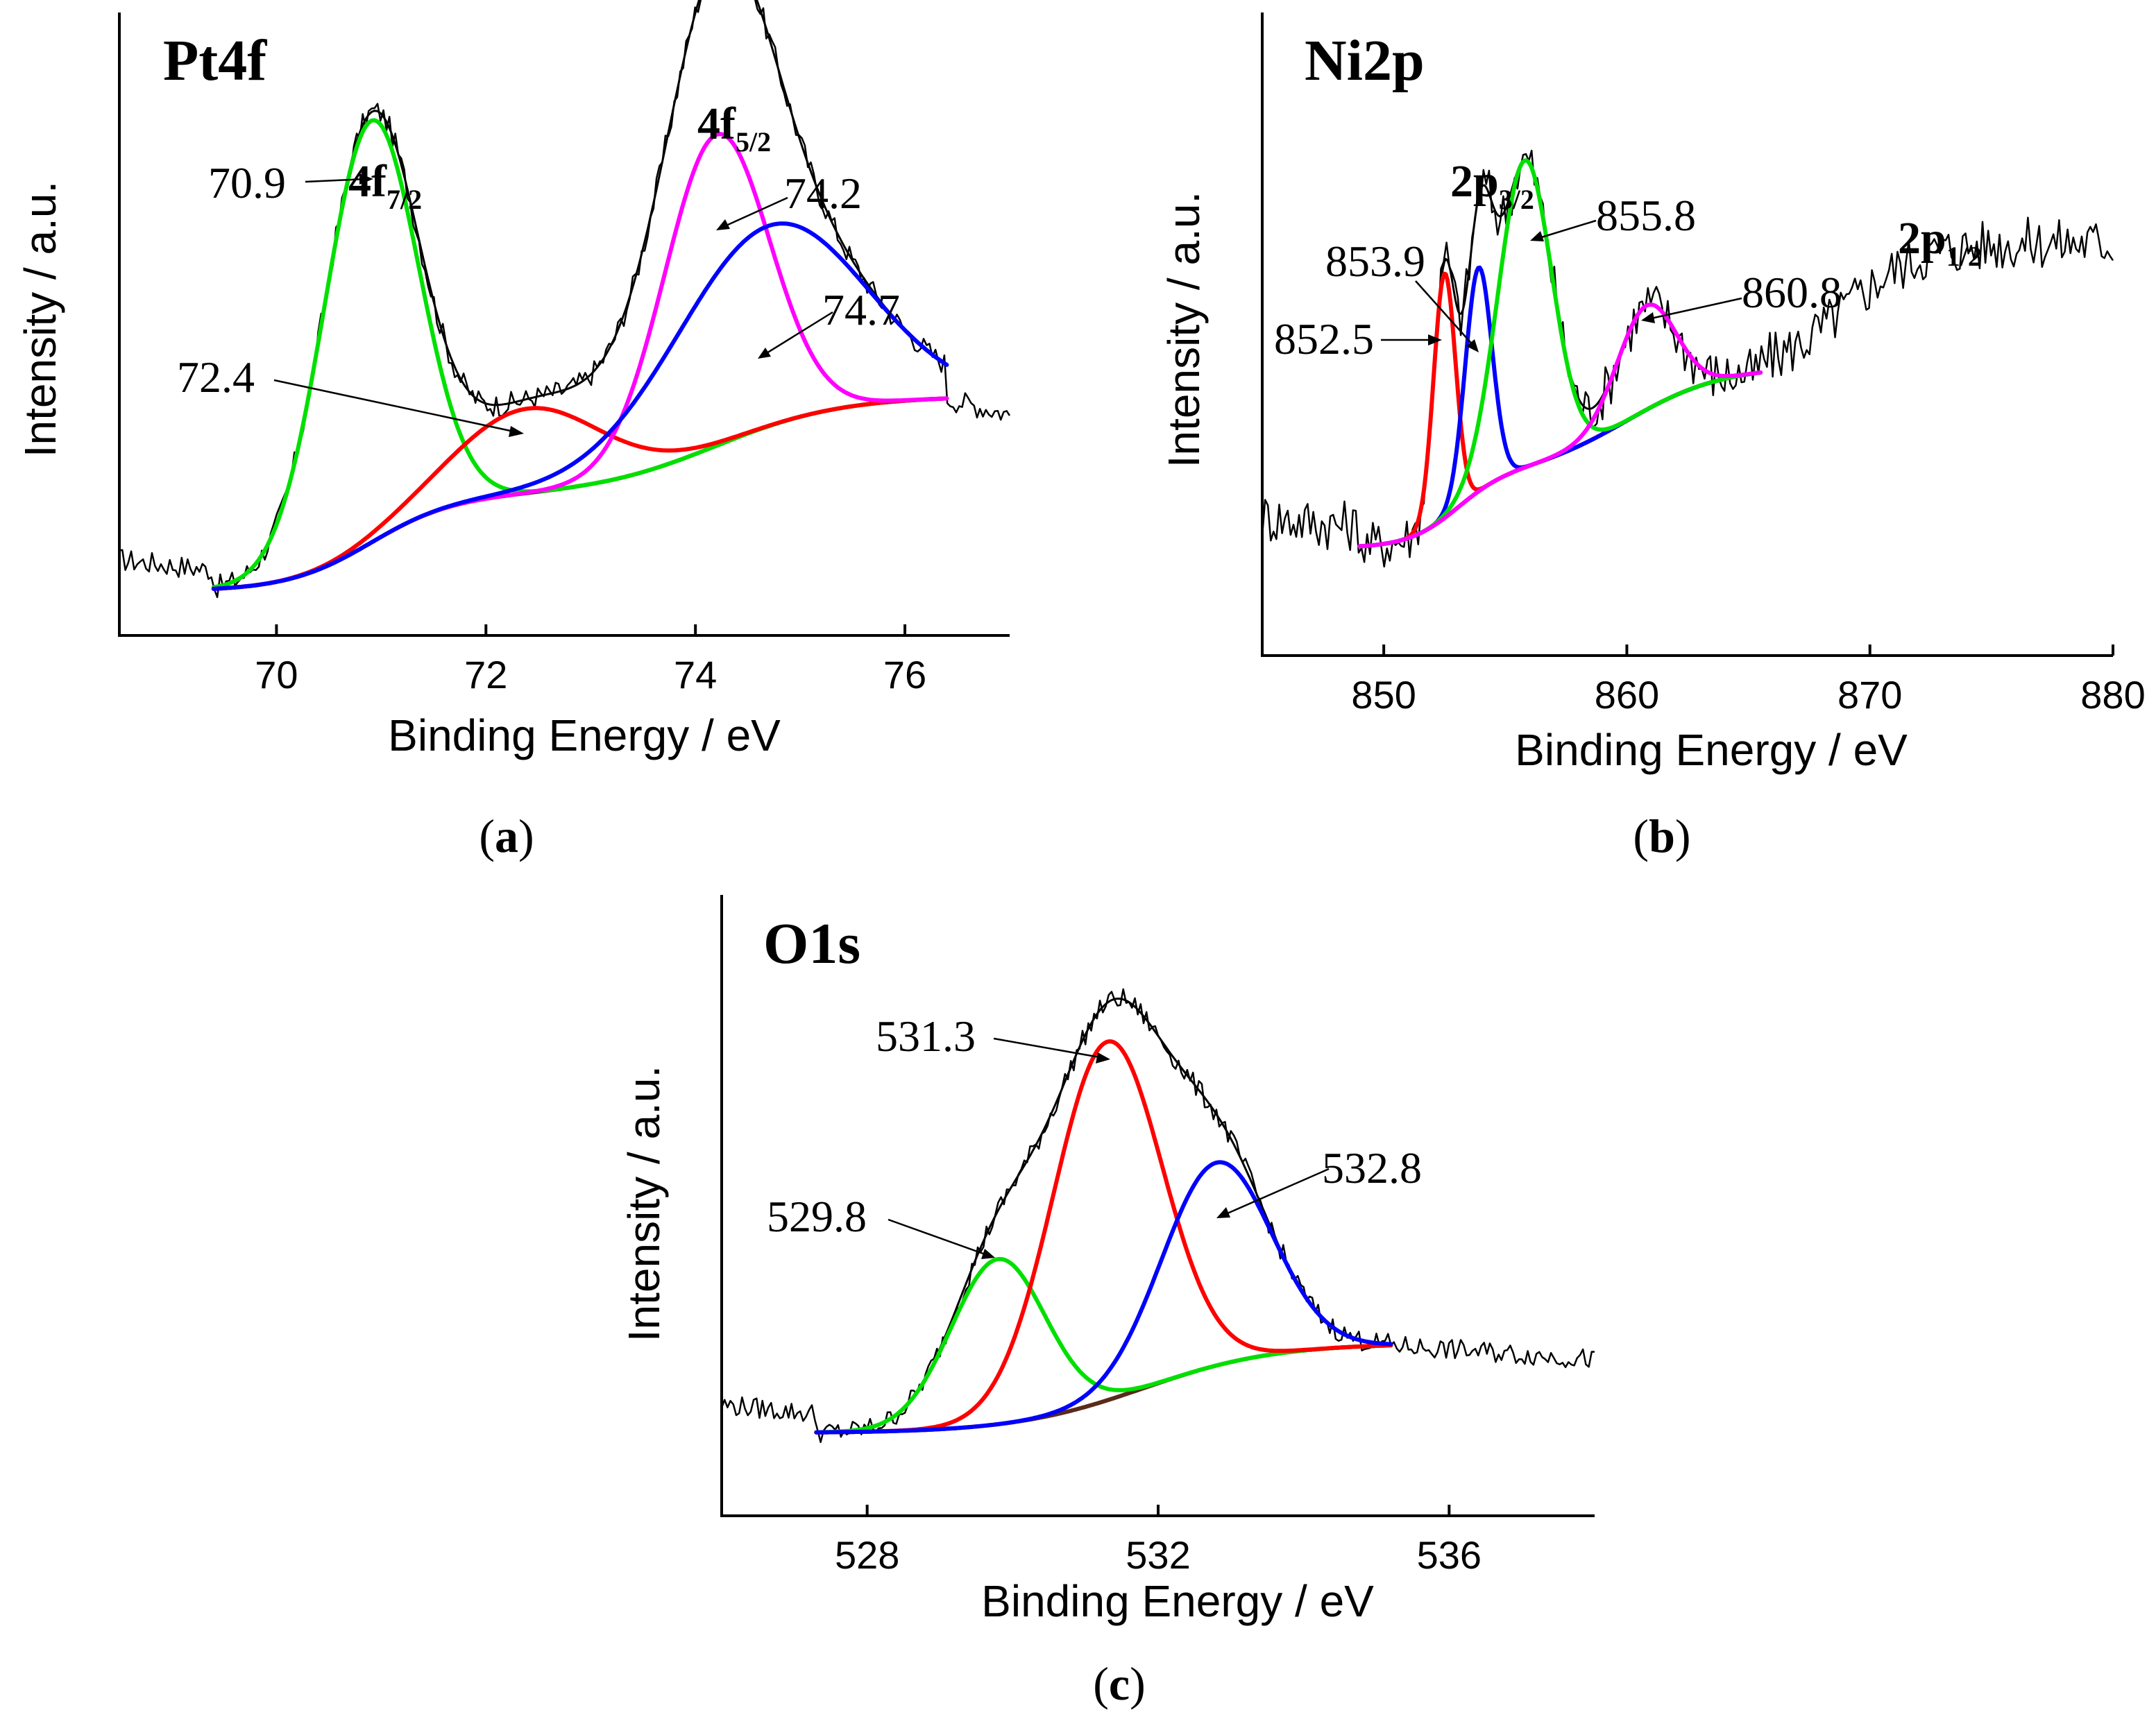 The image size is (2156, 1726). I want to click on fit-envelope-c, so click(1103, 1215).